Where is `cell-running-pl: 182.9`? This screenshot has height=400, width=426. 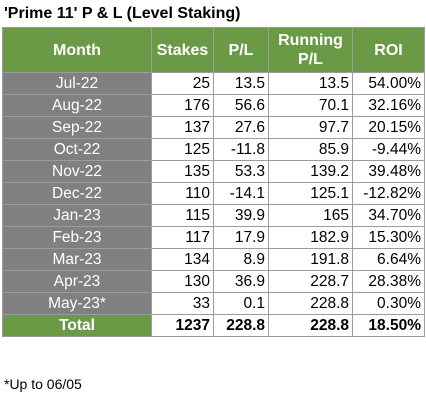
cell-running-pl: 182.9 is located at coordinates (310, 237).